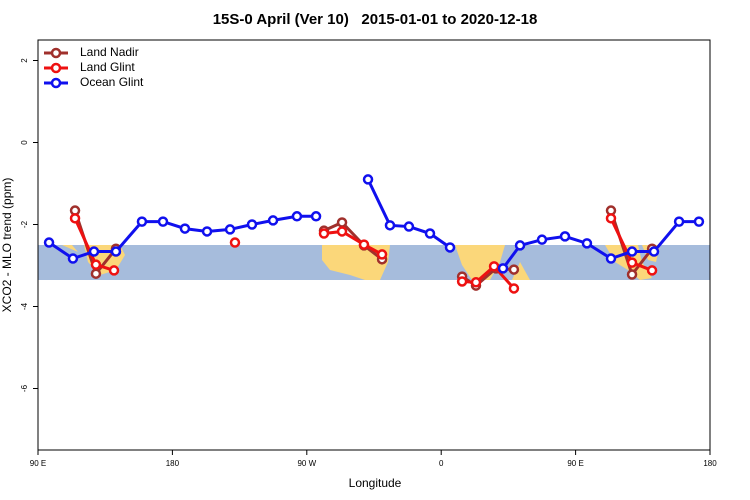  Describe the element at coordinates (109, 52) in the screenshot. I see `legend-label: Land Nadir` at that location.